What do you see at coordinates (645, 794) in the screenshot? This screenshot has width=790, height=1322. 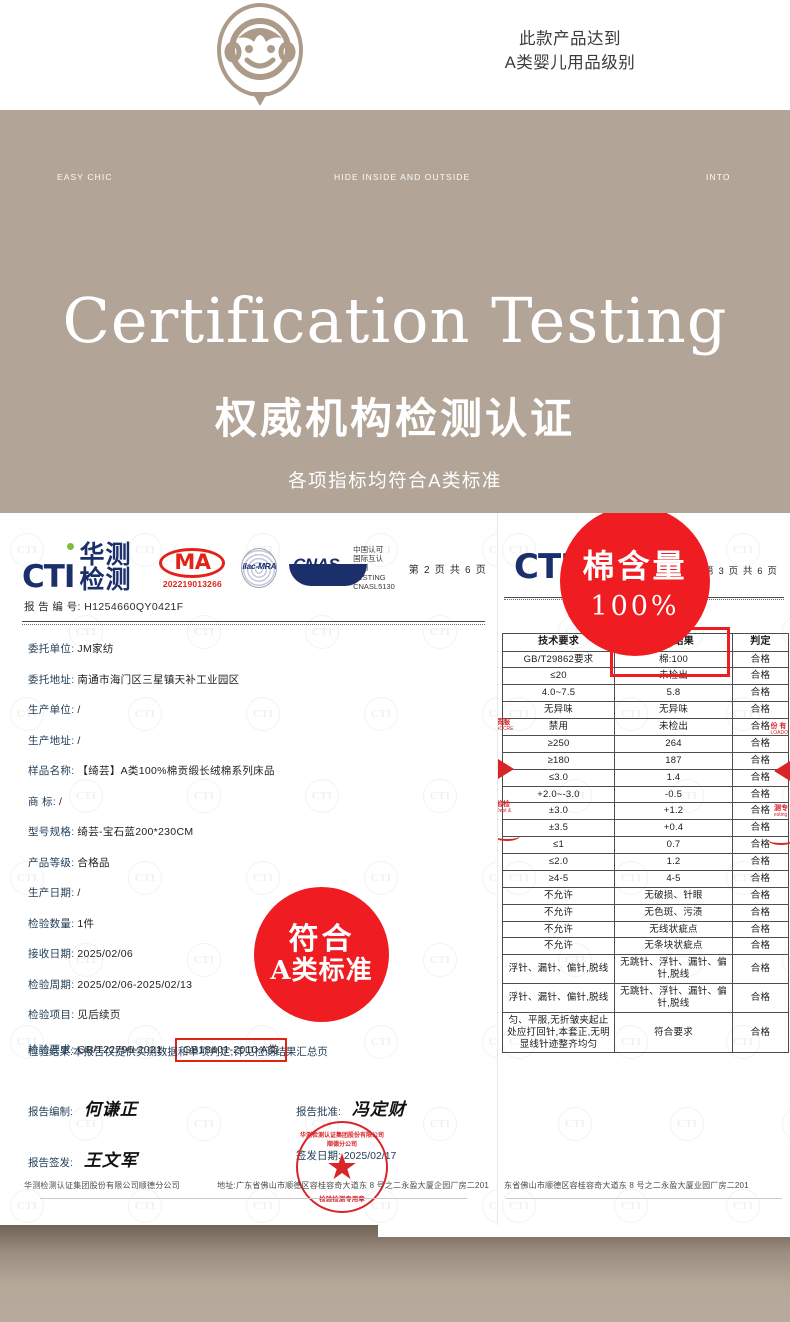 I see `table-row: +2.0~-3.0 -0.5 合格` at bounding box center [645, 794].